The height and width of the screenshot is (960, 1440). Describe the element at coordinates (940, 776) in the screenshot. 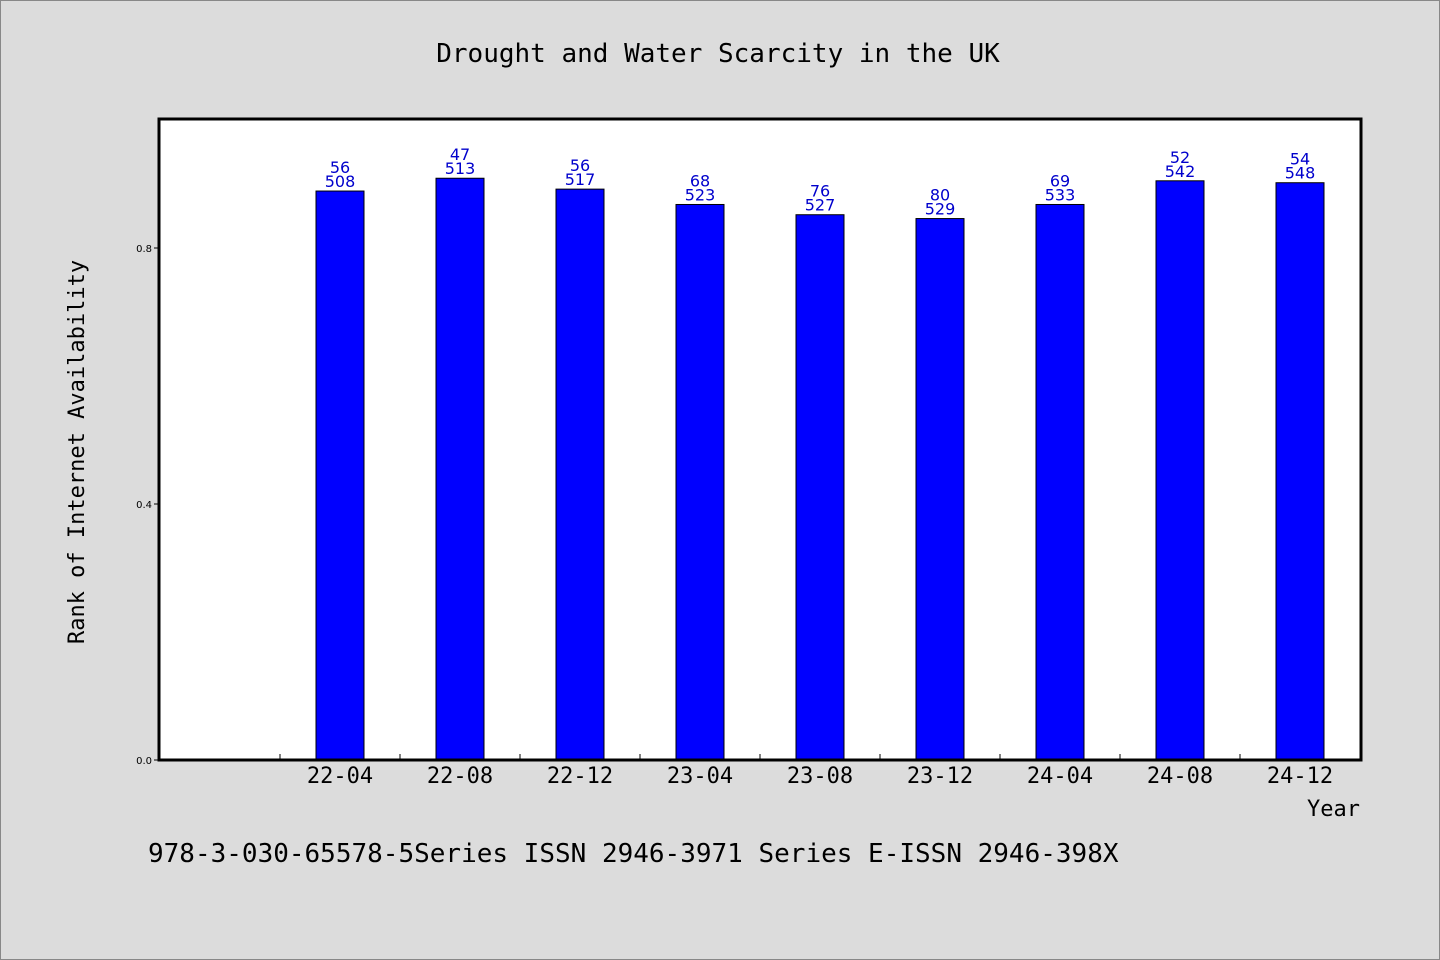

I see `x-tick-label-23-12: 23-12` at that location.